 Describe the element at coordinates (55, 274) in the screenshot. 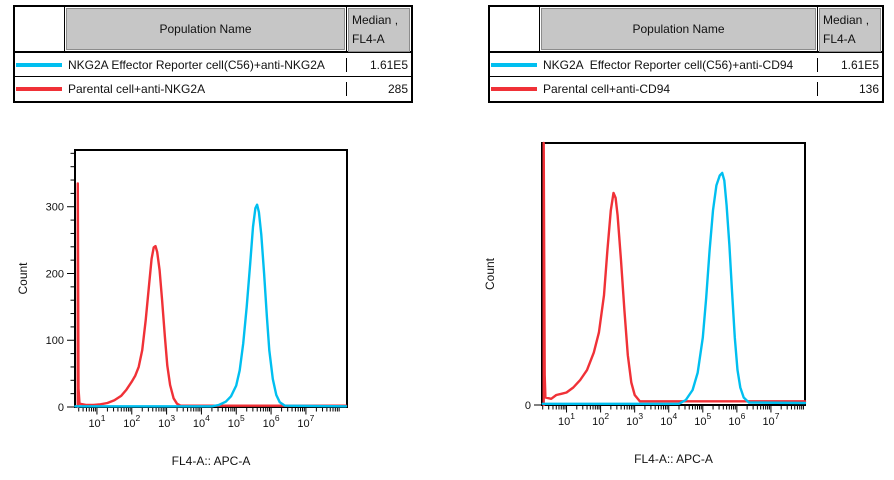

I see `y-tick-label: 200` at that location.